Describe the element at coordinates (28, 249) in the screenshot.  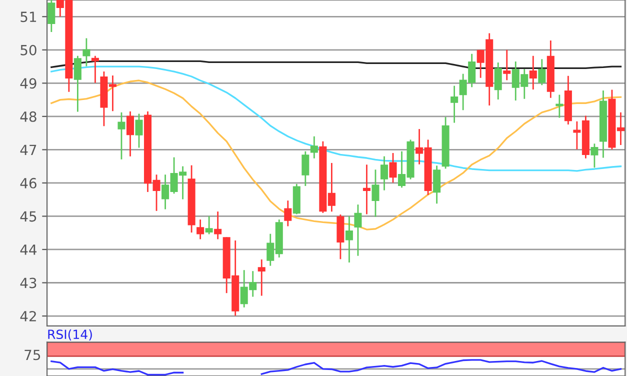
I see `y-tick-label: 44` at that location.